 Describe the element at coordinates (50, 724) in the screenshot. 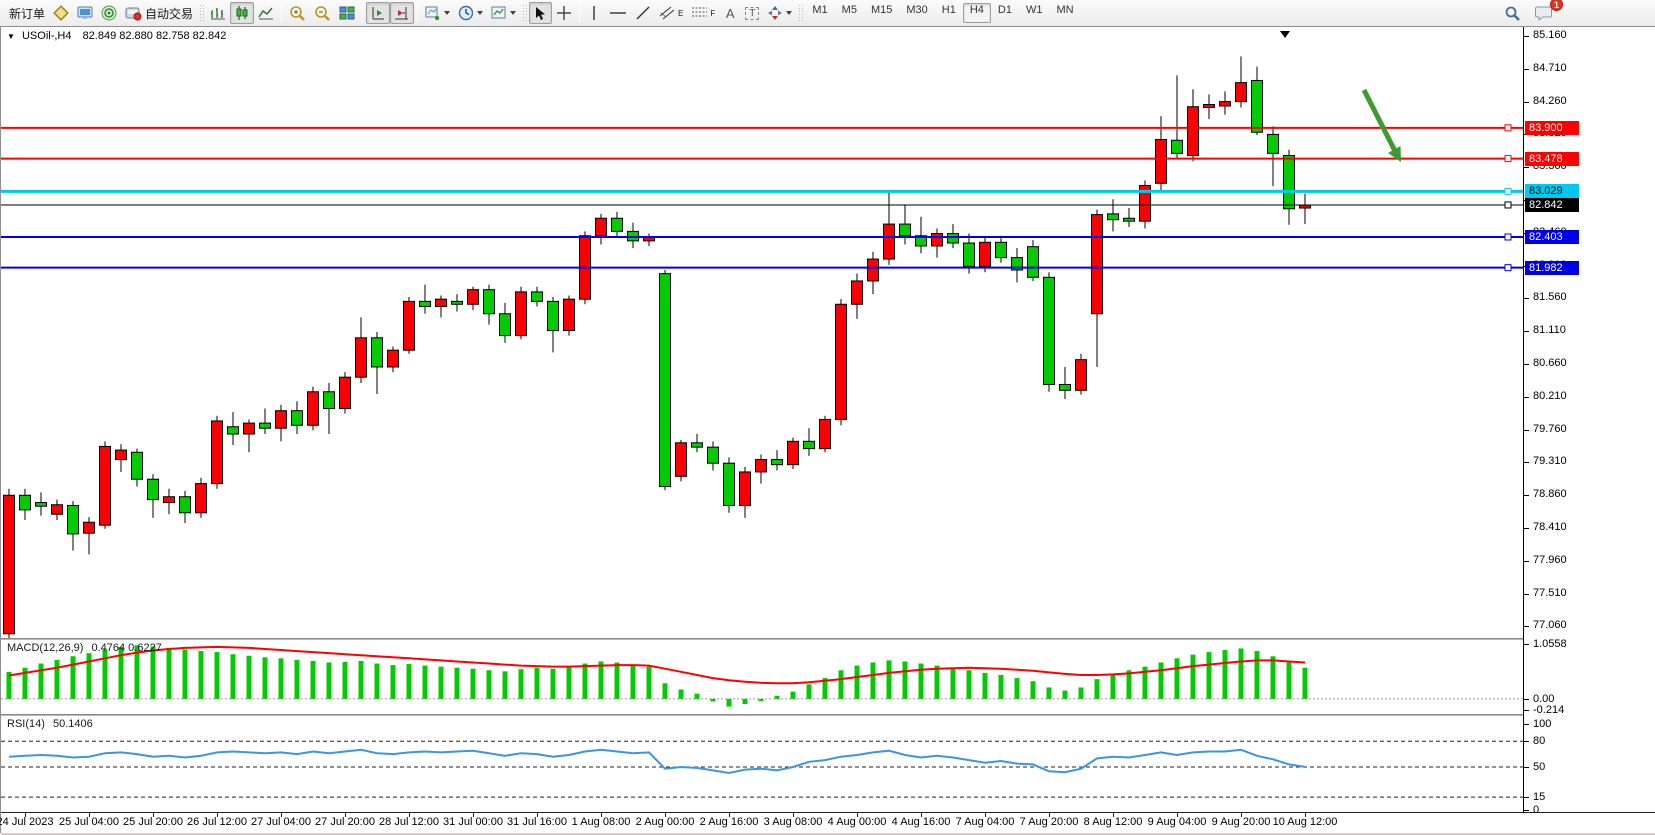

I see `rsi-label: RSI(14) 50.1406` at that location.